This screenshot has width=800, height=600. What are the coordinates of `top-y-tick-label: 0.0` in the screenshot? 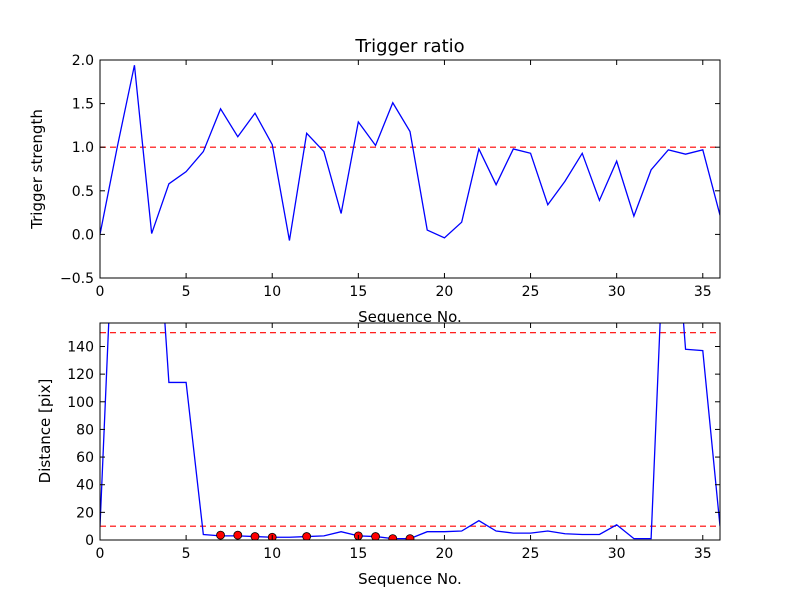 It's located at (83, 235).